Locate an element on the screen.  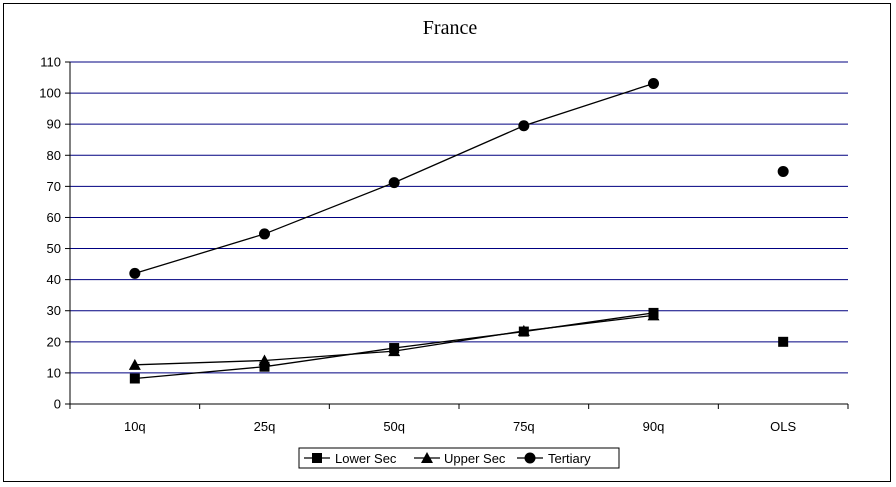
x-tick-label: 25q is located at coordinates (265, 426).